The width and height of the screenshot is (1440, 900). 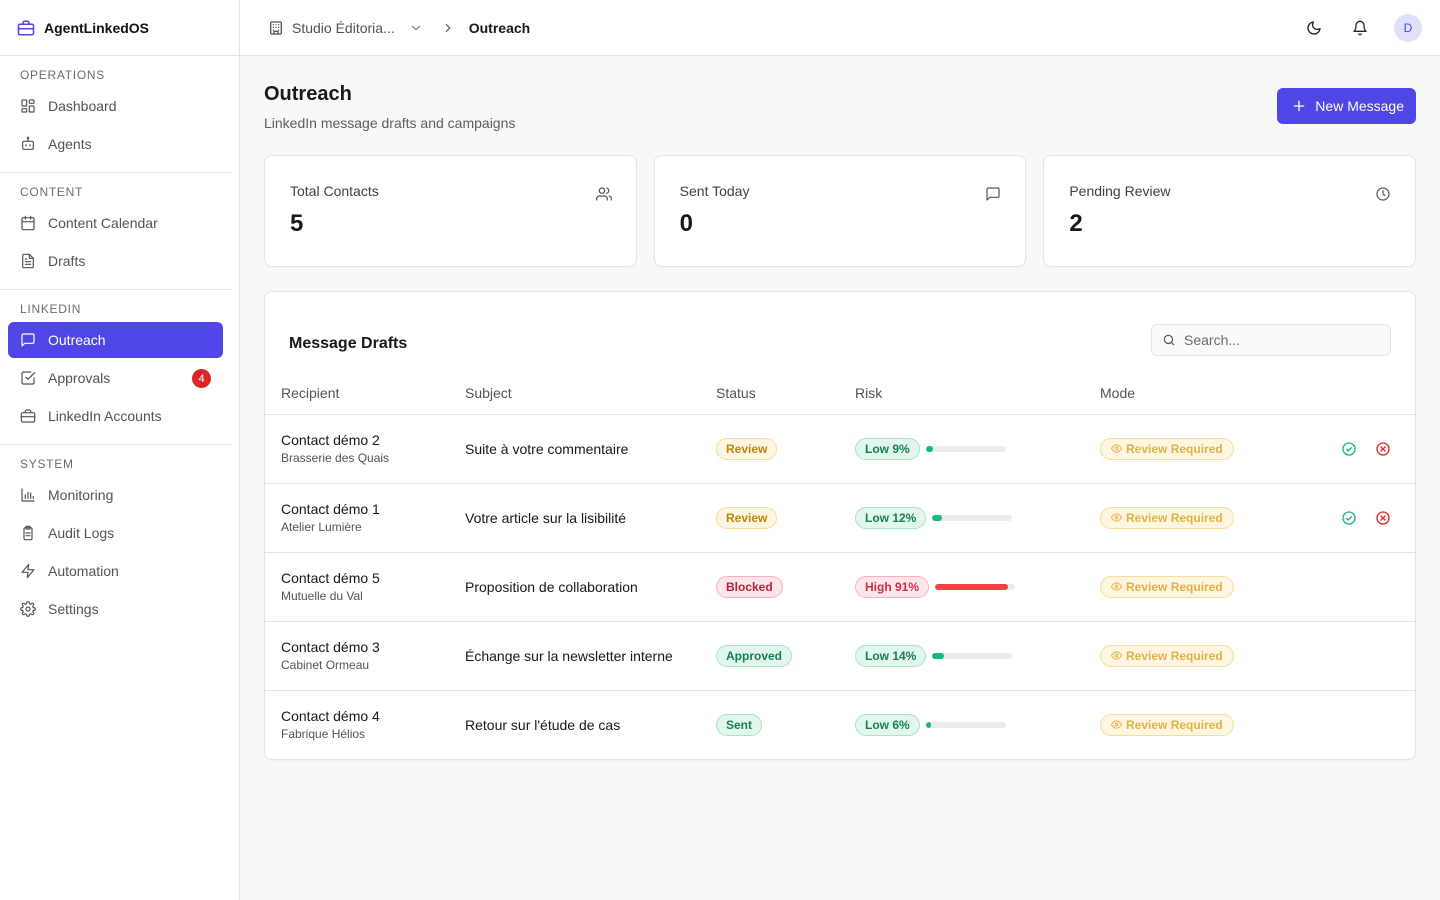 What do you see at coordinates (1383, 195) in the screenshot?
I see `clock-icon` at bounding box center [1383, 195].